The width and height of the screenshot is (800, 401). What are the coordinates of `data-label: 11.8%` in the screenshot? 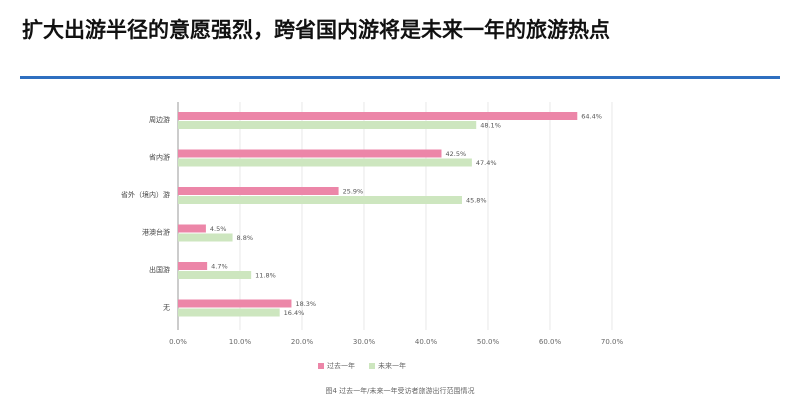 It's located at (265, 276).